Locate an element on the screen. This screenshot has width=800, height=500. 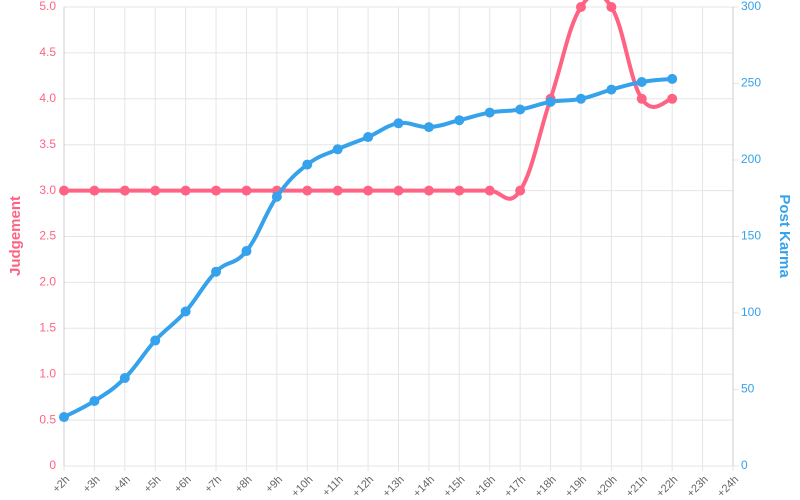
x-tick-label: +8h is located at coordinates (244, 485).